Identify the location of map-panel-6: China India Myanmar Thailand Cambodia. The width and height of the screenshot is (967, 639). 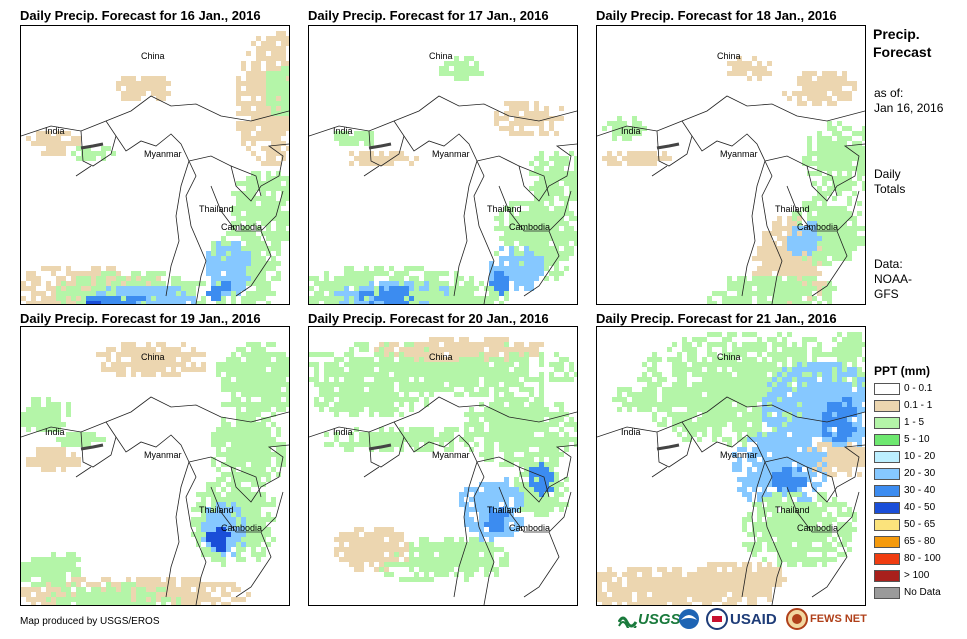
(731, 466).